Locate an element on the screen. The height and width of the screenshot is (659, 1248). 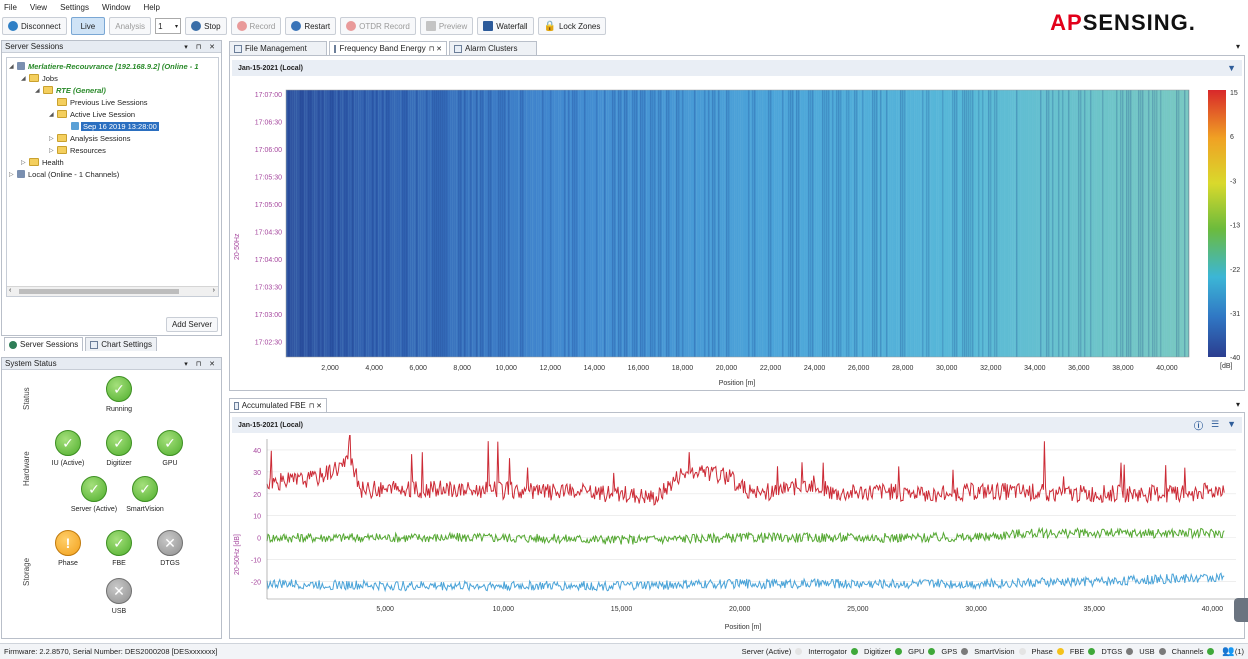
server-icon is located at coordinates (21, 66).